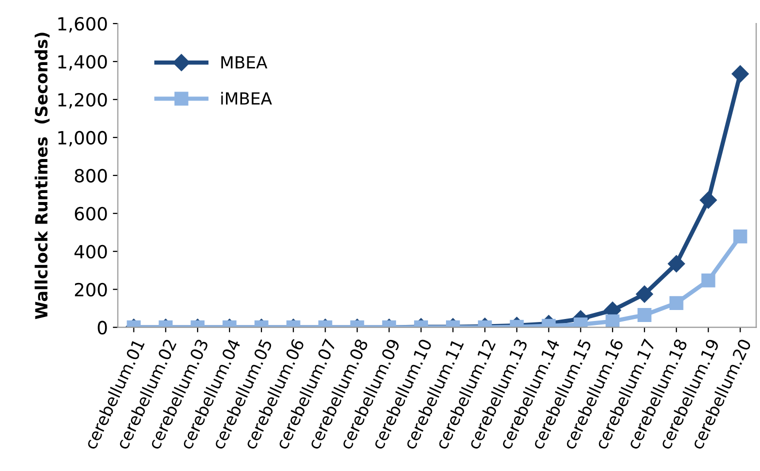 This screenshot has width=760, height=471. Describe the element at coordinates (90, 213) in the screenshot. I see `y-tick-label: 600` at that location.